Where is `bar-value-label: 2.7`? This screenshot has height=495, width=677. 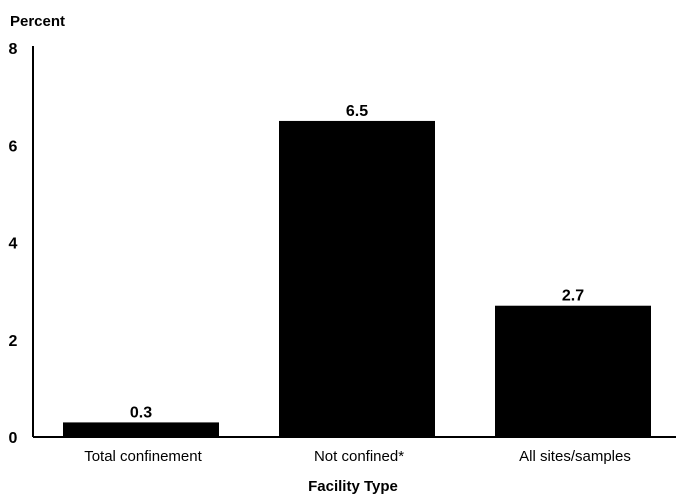
bar-value-label: 2.7 is located at coordinates (573, 296).